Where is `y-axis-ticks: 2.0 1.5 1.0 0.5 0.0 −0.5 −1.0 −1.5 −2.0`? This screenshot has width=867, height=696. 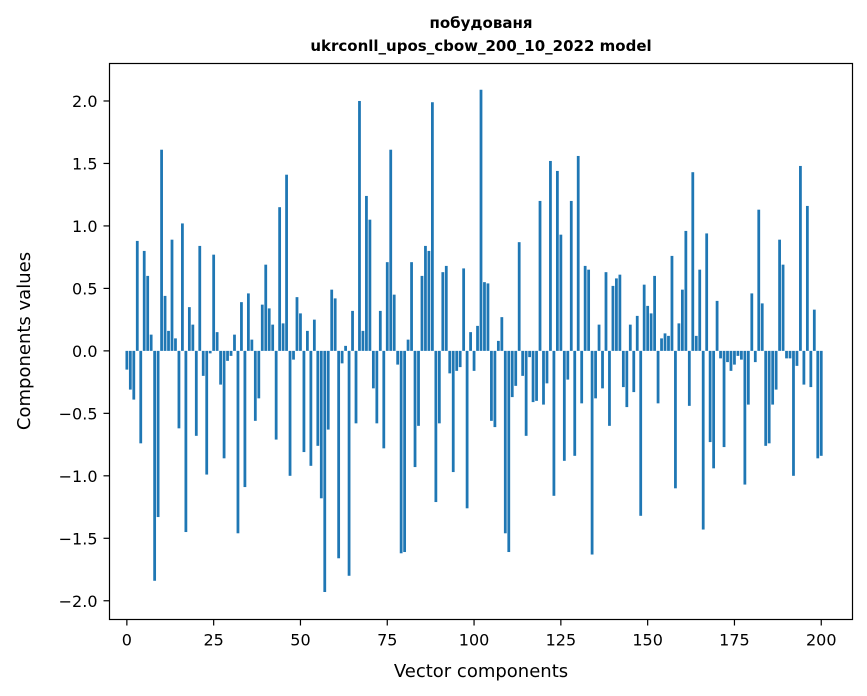 y-axis-ticks: 2.0 1.5 1.0 0.5 0.0 −0.5 −1.0 −1.5 −2.0 is located at coordinates (84, 351).